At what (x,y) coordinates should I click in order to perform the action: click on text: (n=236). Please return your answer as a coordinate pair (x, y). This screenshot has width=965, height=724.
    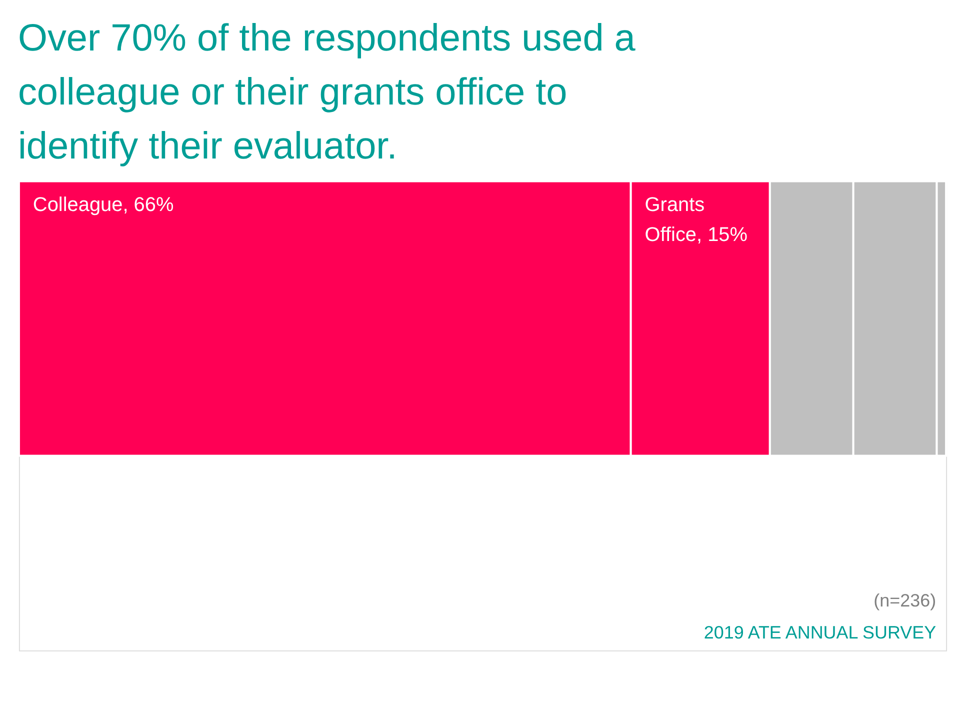
    Looking at the image, I should click on (905, 600).